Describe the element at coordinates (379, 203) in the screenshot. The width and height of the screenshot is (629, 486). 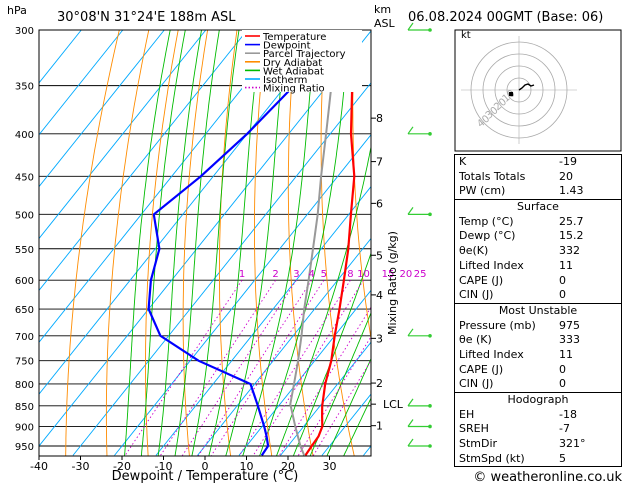
I see `height-tick-label: 6` at that location.